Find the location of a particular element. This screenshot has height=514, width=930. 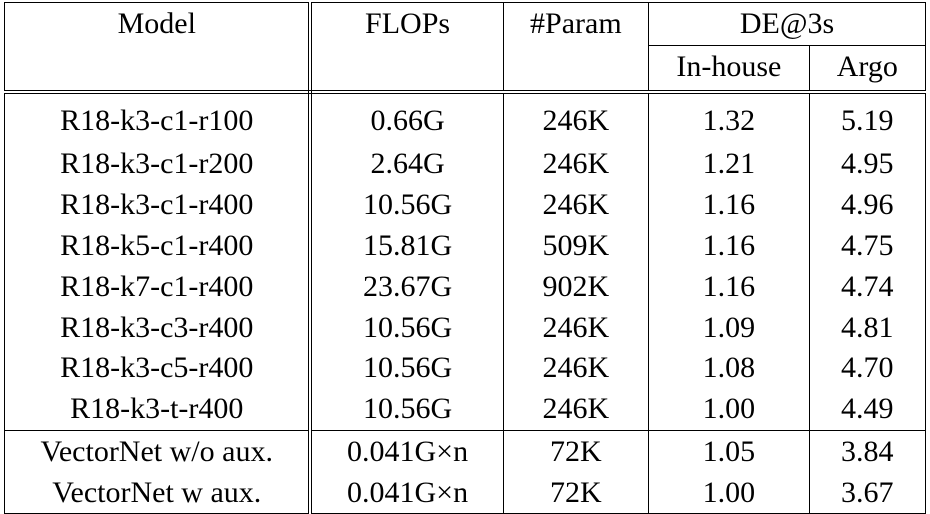

table-row-vectornet: VectorNet w aux. 0.041G×n 72K 1.00 3.67 is located at coordinates (465, 493).